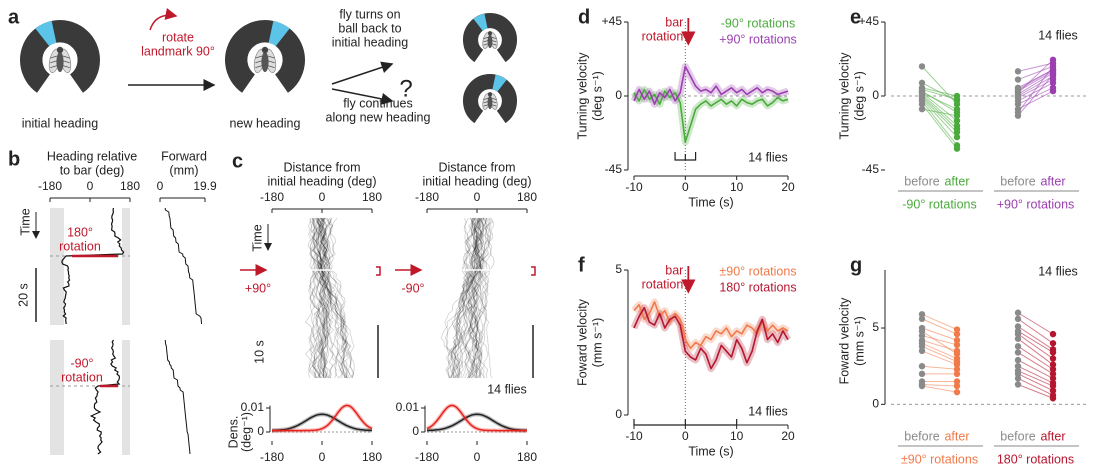 The image size is (1095, 468). I want to click on caption: initial heading, so click(60, 123).